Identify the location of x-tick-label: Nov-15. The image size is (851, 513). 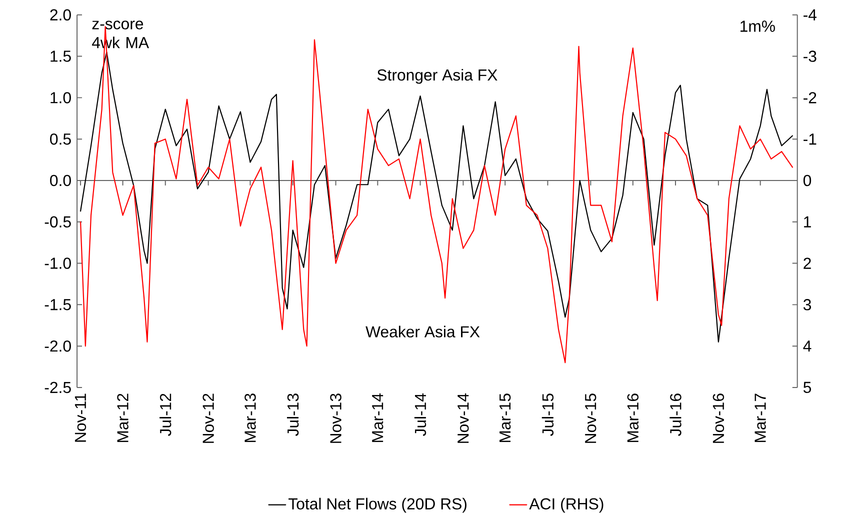
(590, 419).